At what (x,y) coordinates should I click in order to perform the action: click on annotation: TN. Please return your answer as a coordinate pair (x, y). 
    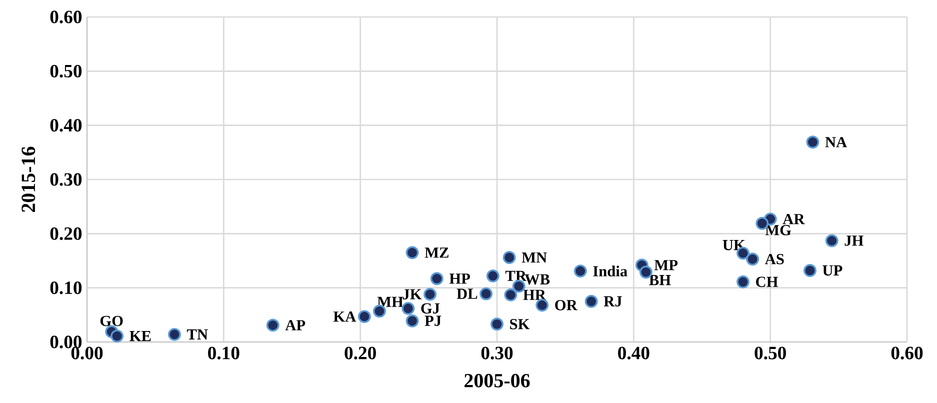
    Looking at the image, I should click on (197, 334).